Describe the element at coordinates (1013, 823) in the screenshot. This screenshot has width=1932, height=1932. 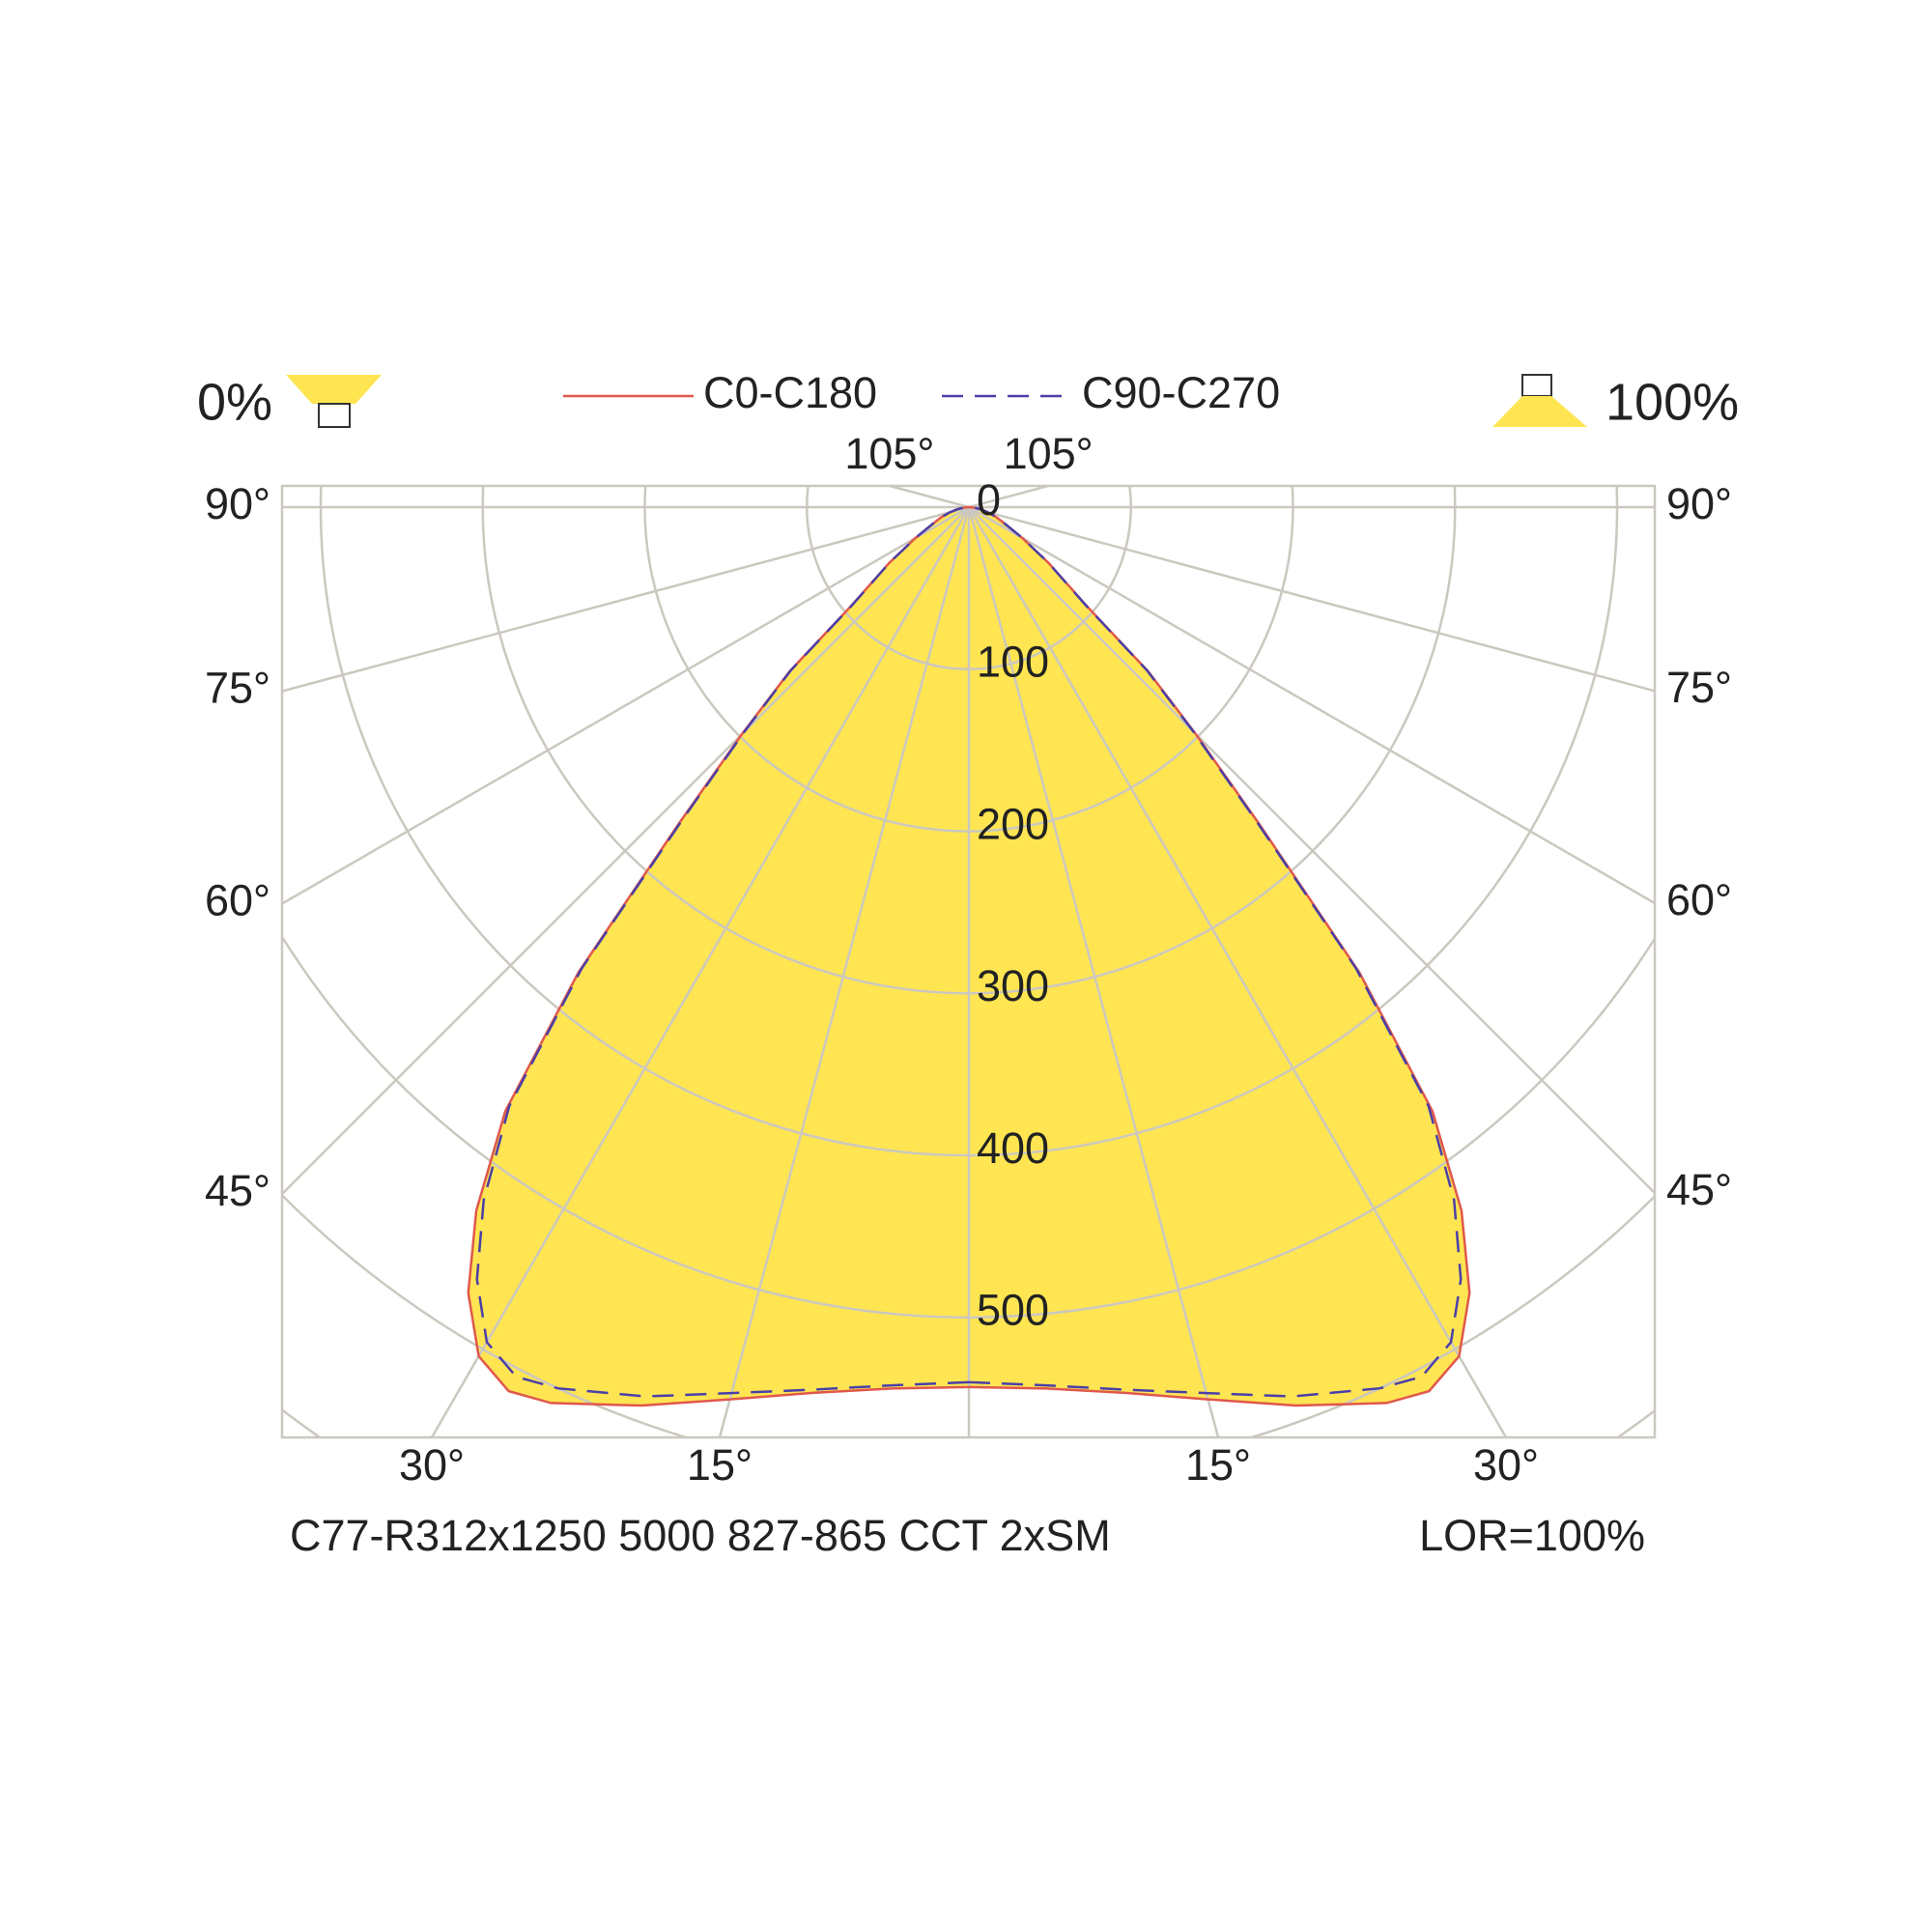
I see `radial-label: 200` at that location.